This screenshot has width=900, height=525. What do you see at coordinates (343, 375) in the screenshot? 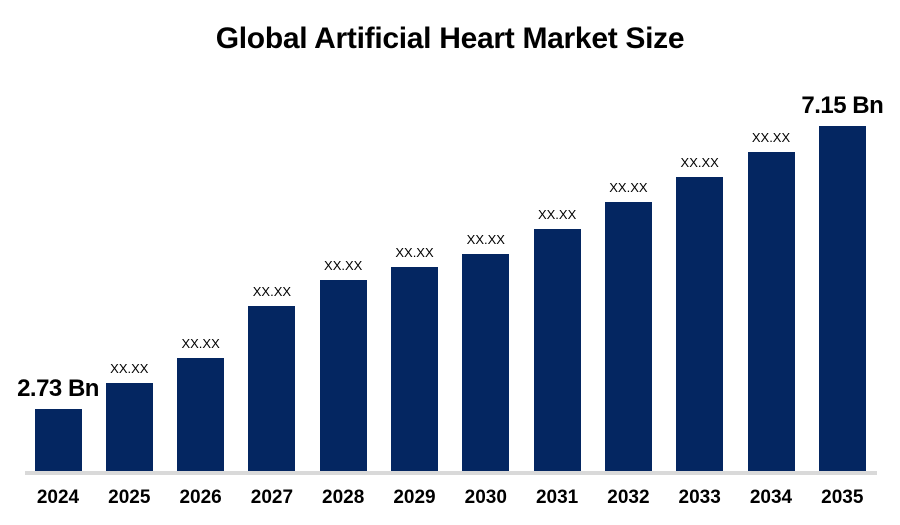
I see `bar-2028` at bounding box center [343, 375].